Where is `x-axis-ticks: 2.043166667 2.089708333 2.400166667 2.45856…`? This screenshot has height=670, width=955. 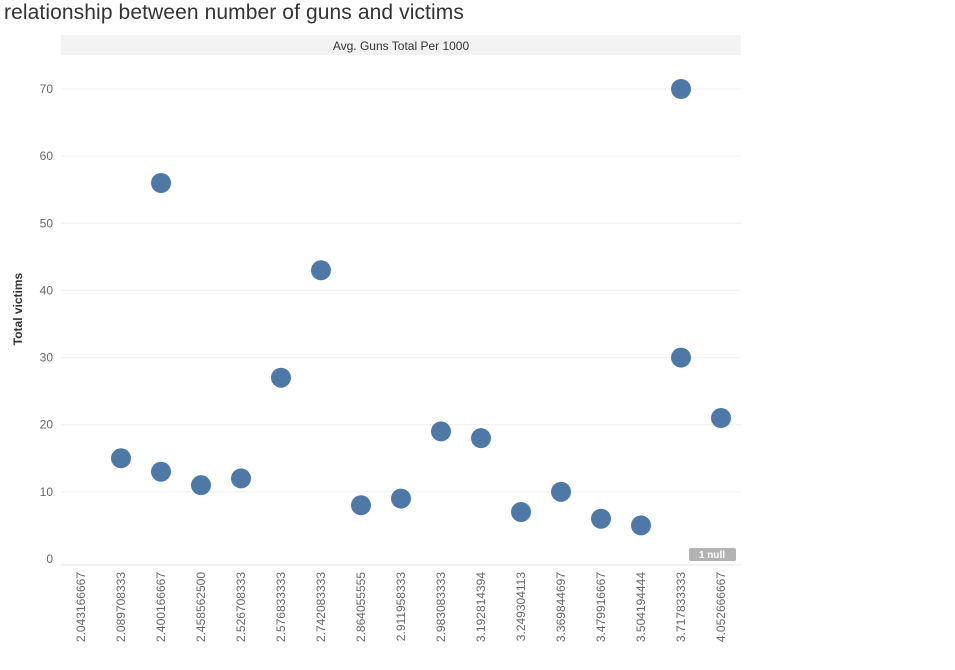 x-axis-ticks: 2.043166667 2.089708333 2.400166667 2.45856… is located at coordinates (401, 607).